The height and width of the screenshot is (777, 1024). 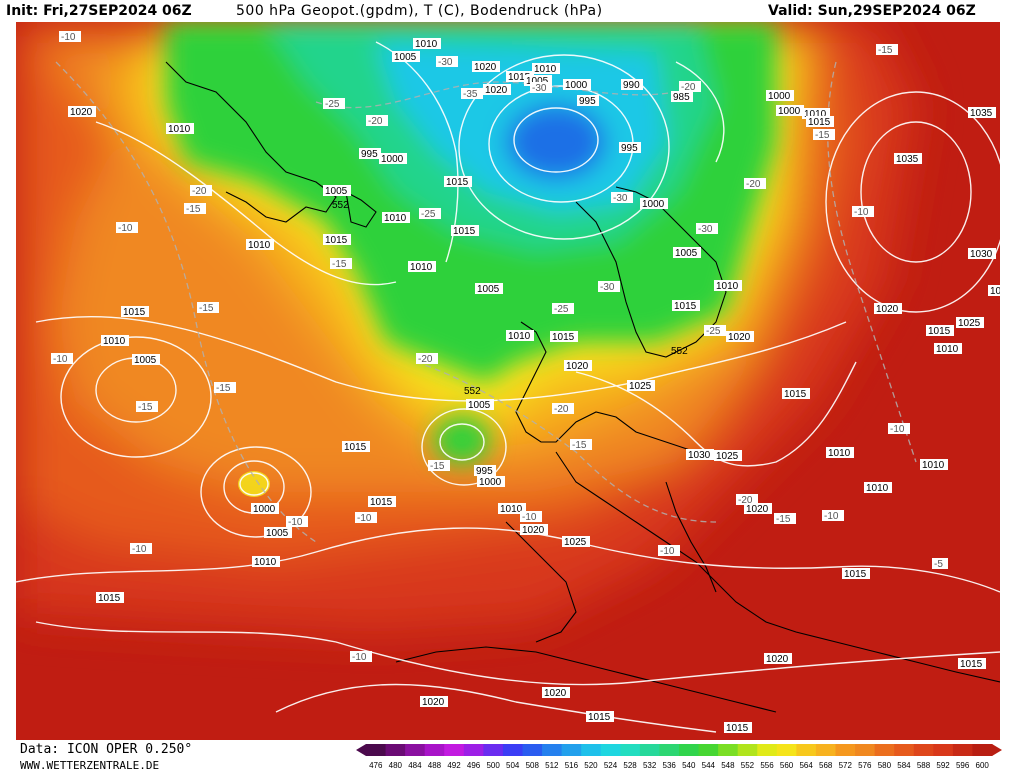 I want to click on scale-arrow-left, so click(x=361, y=750).